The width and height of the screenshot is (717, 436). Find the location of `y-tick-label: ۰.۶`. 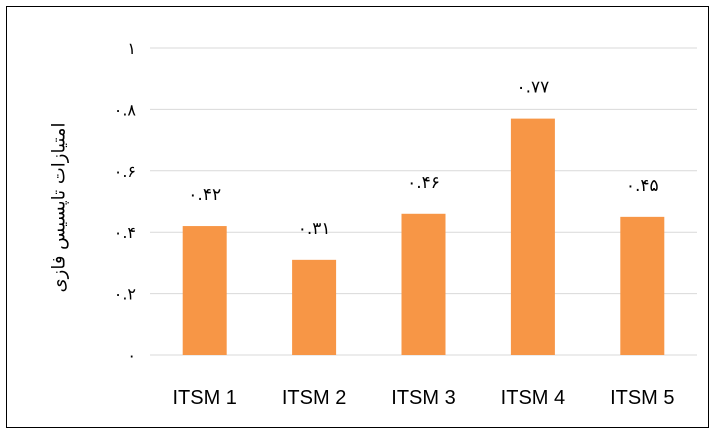

y-tick-label: ۰.۶ is located at coordinates (125, 171).